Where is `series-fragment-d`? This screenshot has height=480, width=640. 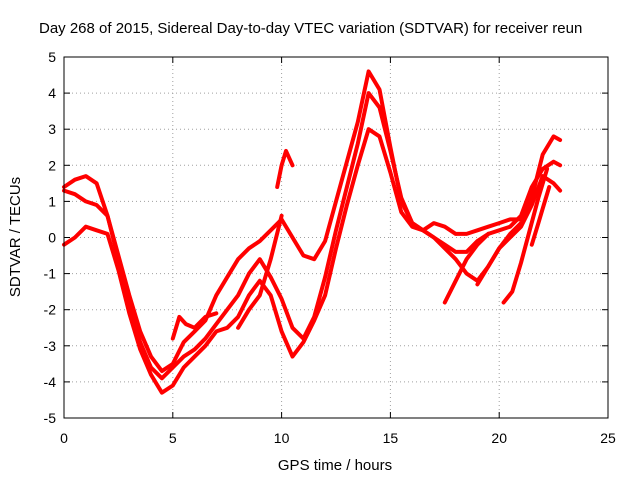 series-fragment-d is located at coordinates (466, 268).